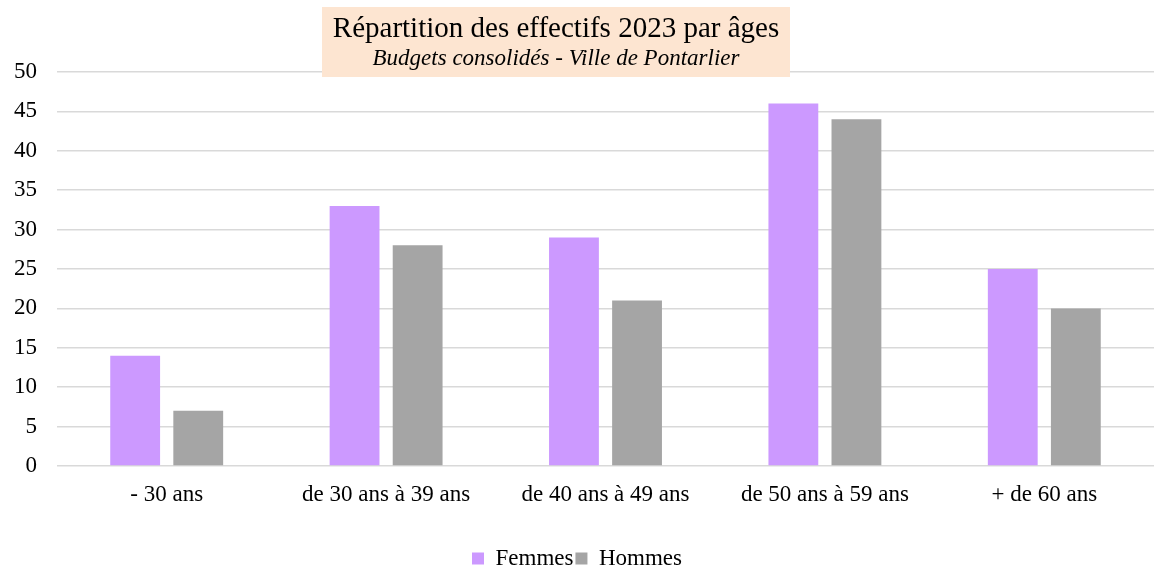  I want to click on y-tick-label: 10, so click(25, 386).